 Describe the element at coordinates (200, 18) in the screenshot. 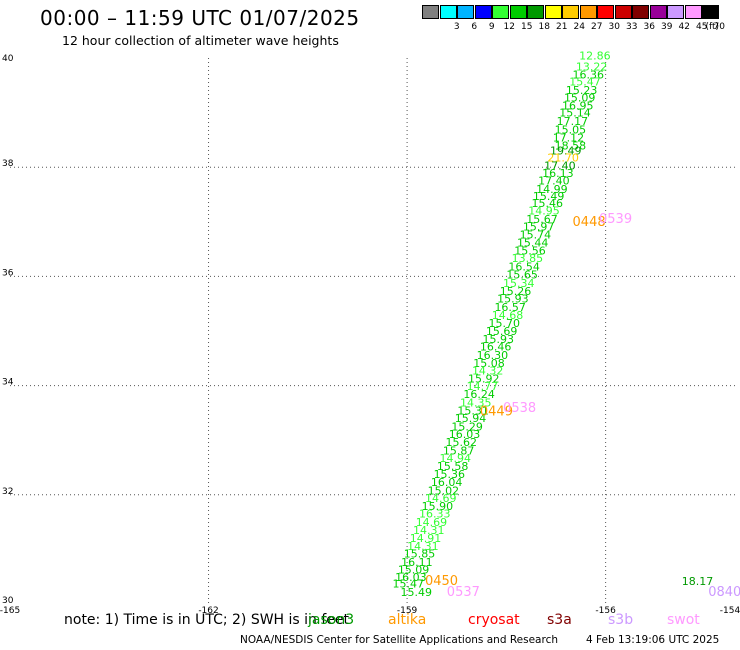

I see `page-title: 00:00 – 11:59 UTC 01/07/2025` at that location.